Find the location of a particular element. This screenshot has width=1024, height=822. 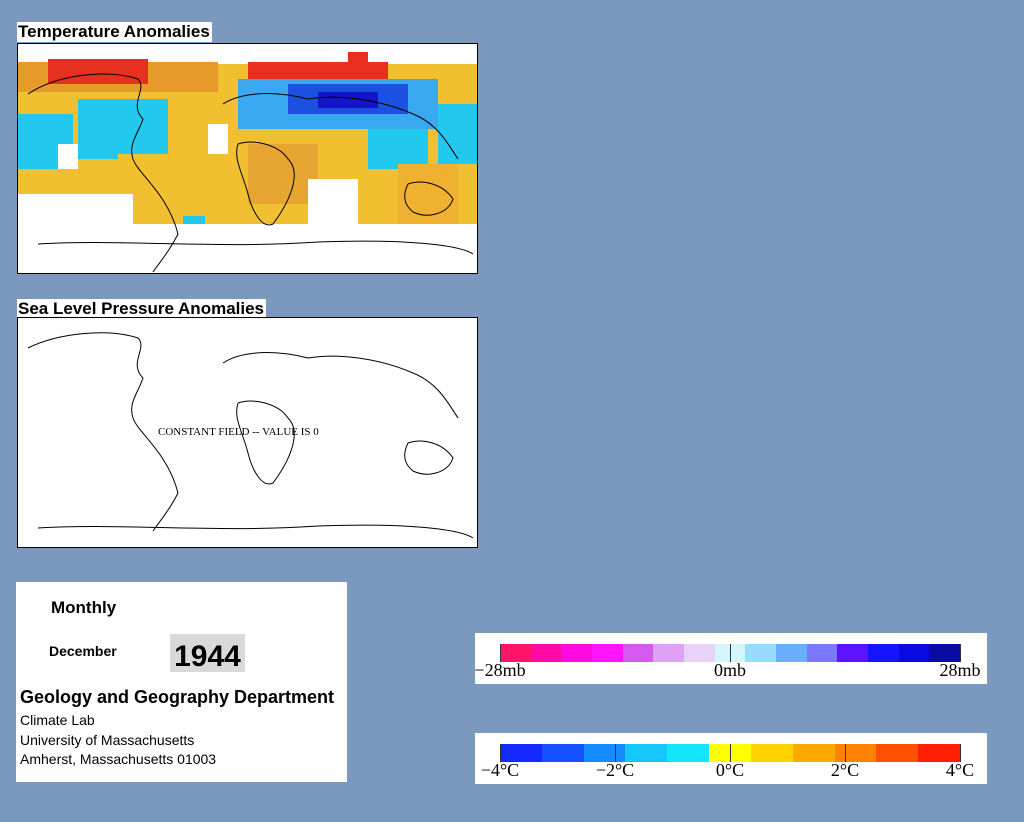

pressure-anomaly-map: CONSTANT FIELD -- VALUE IS 0 is located at coordinates (247, 432).